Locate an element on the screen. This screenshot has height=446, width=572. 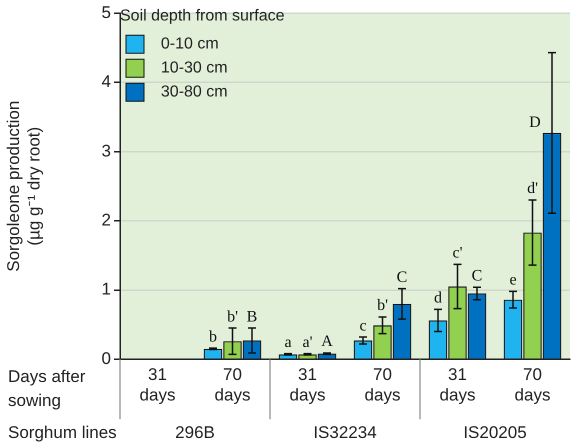
data-label: e is located at coordinates (513, 280).